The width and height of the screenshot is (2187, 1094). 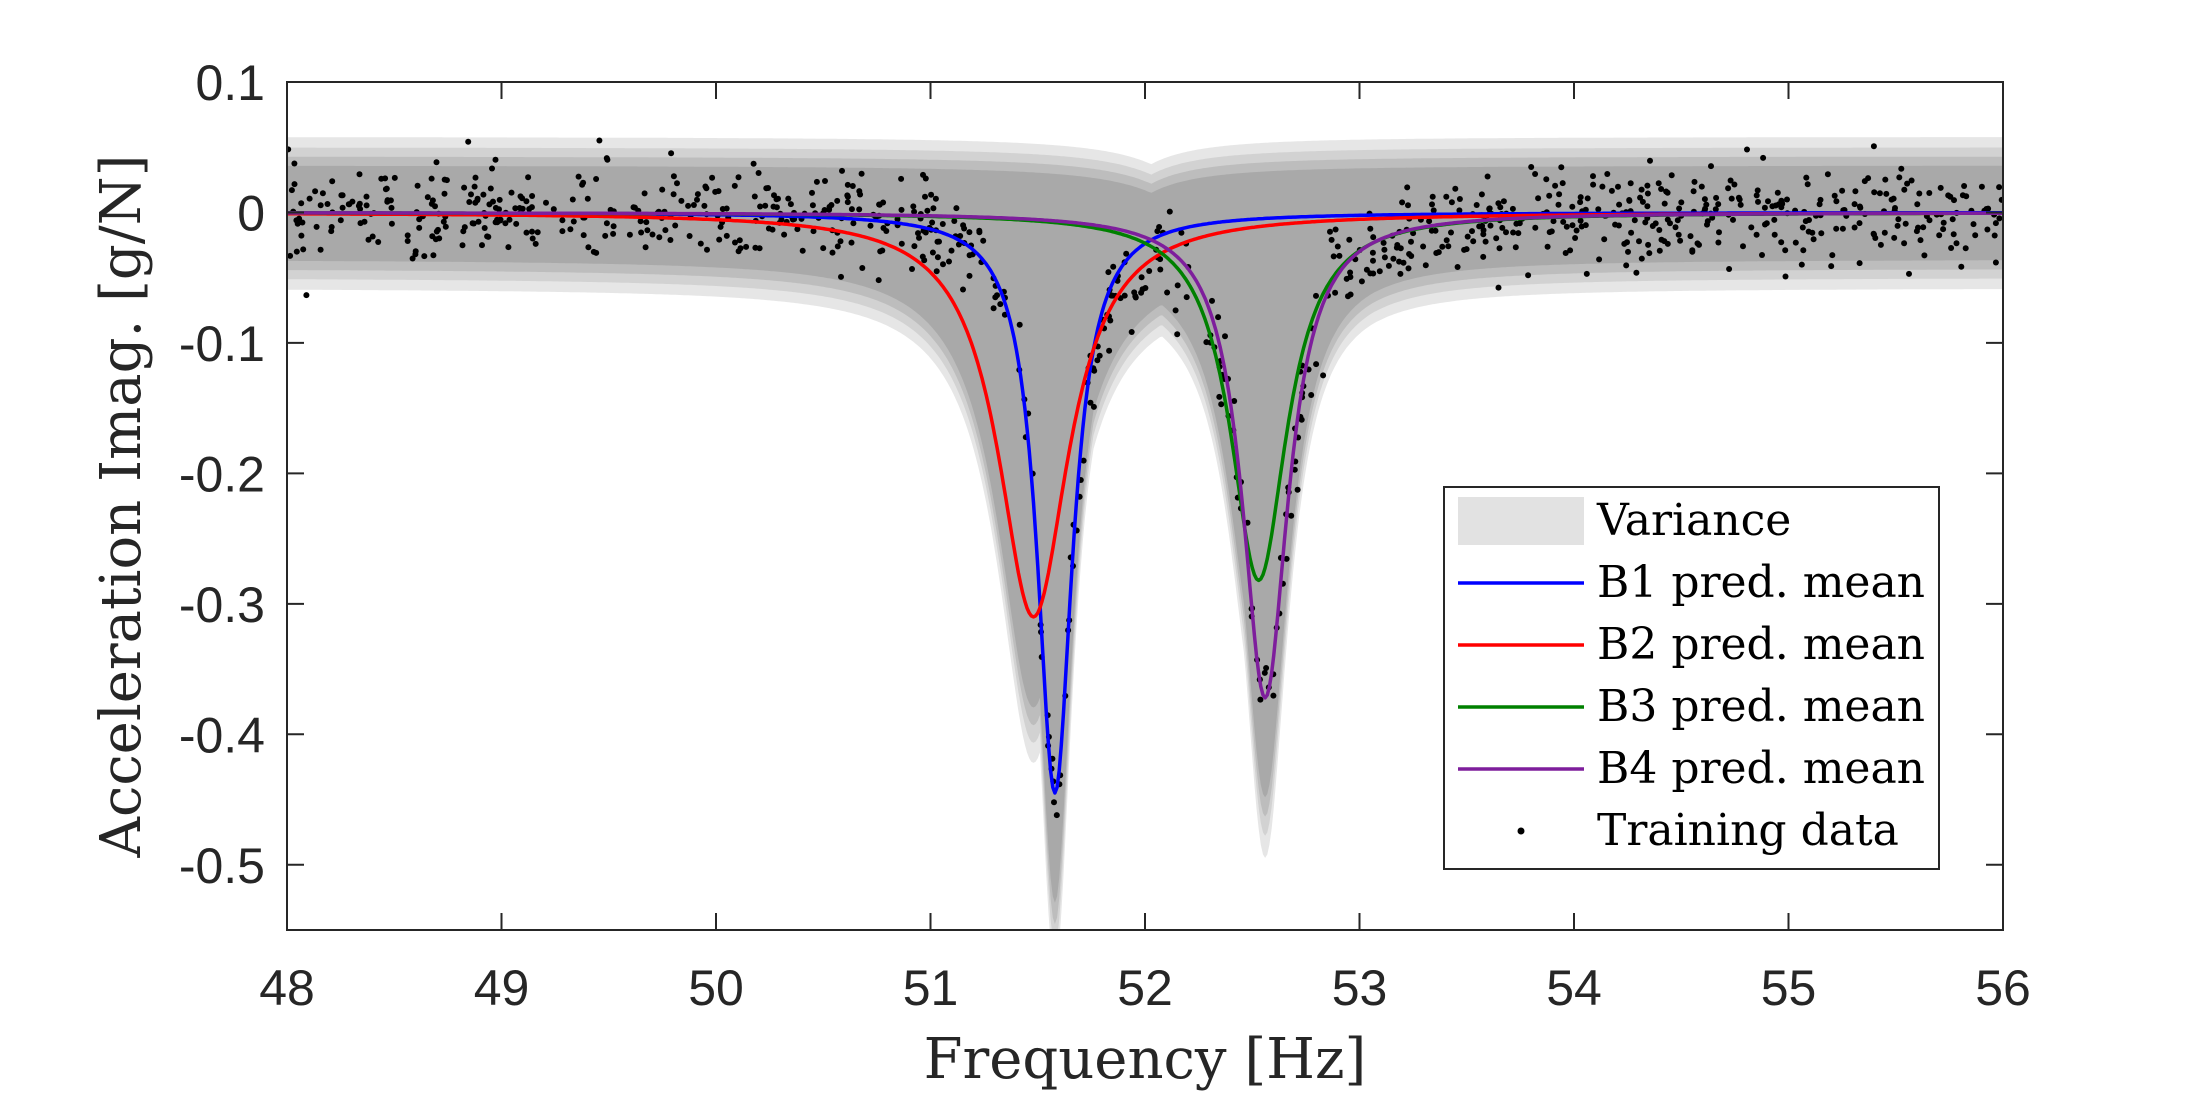 What do you see at coordinates (931, 988) in the screenshot?
I see `x-tick-label: 51` at bounding box center [931, 988].